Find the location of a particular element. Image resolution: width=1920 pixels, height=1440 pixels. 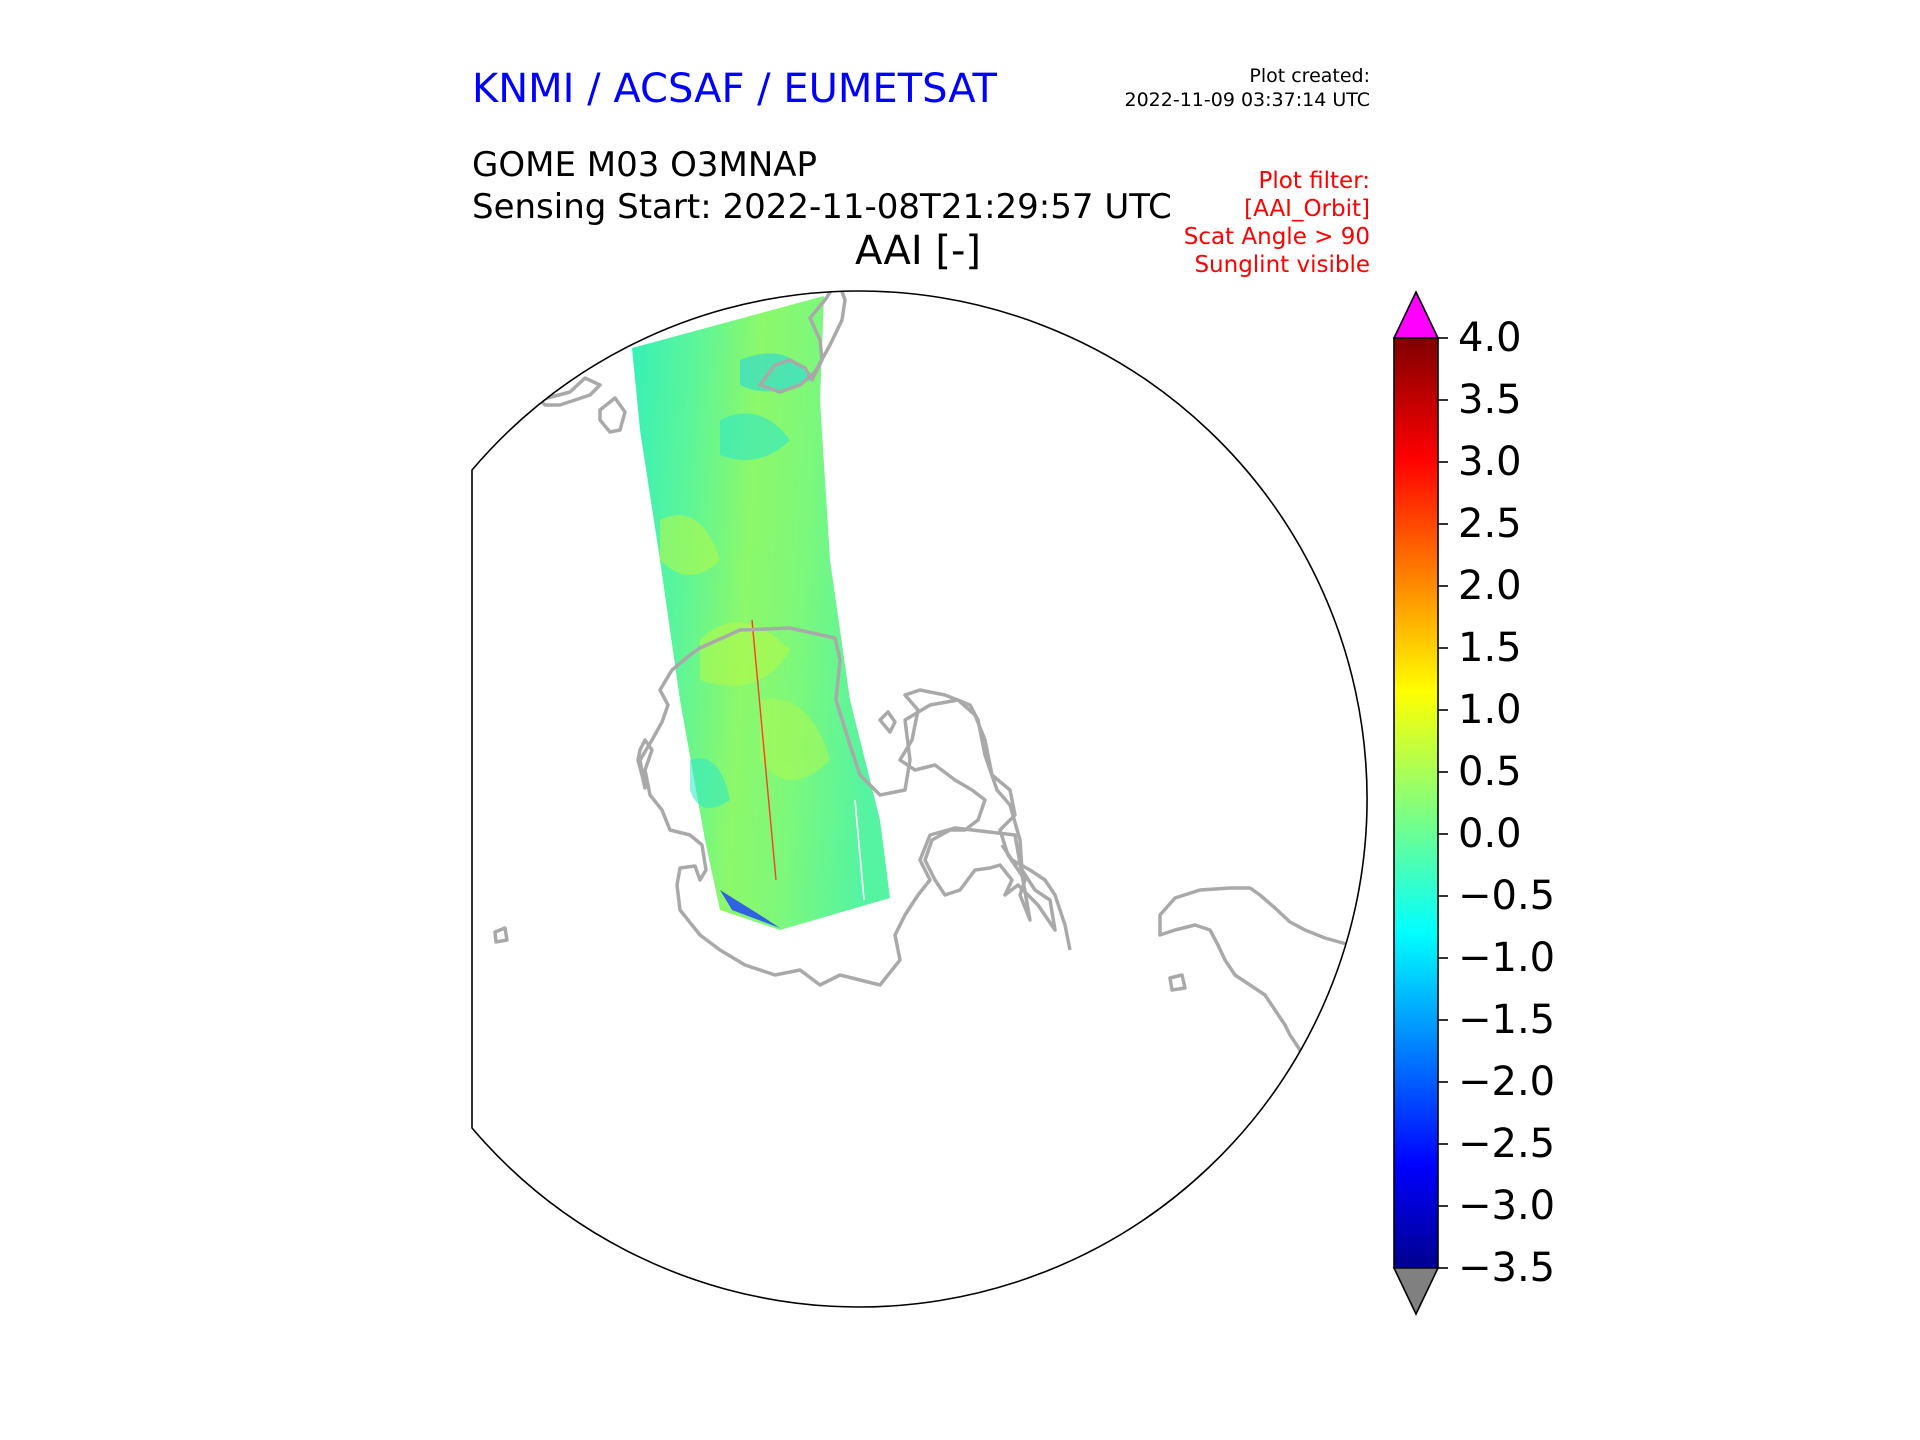

filter-line-0: Plot filter: is located at coordinates (1314, 181).